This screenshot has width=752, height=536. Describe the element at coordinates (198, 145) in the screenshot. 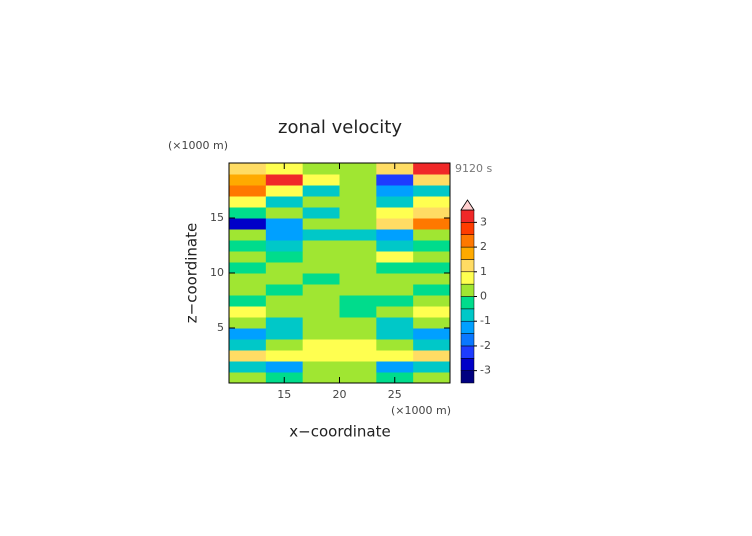

I see `y-unit: (×1000 m)` at that location.